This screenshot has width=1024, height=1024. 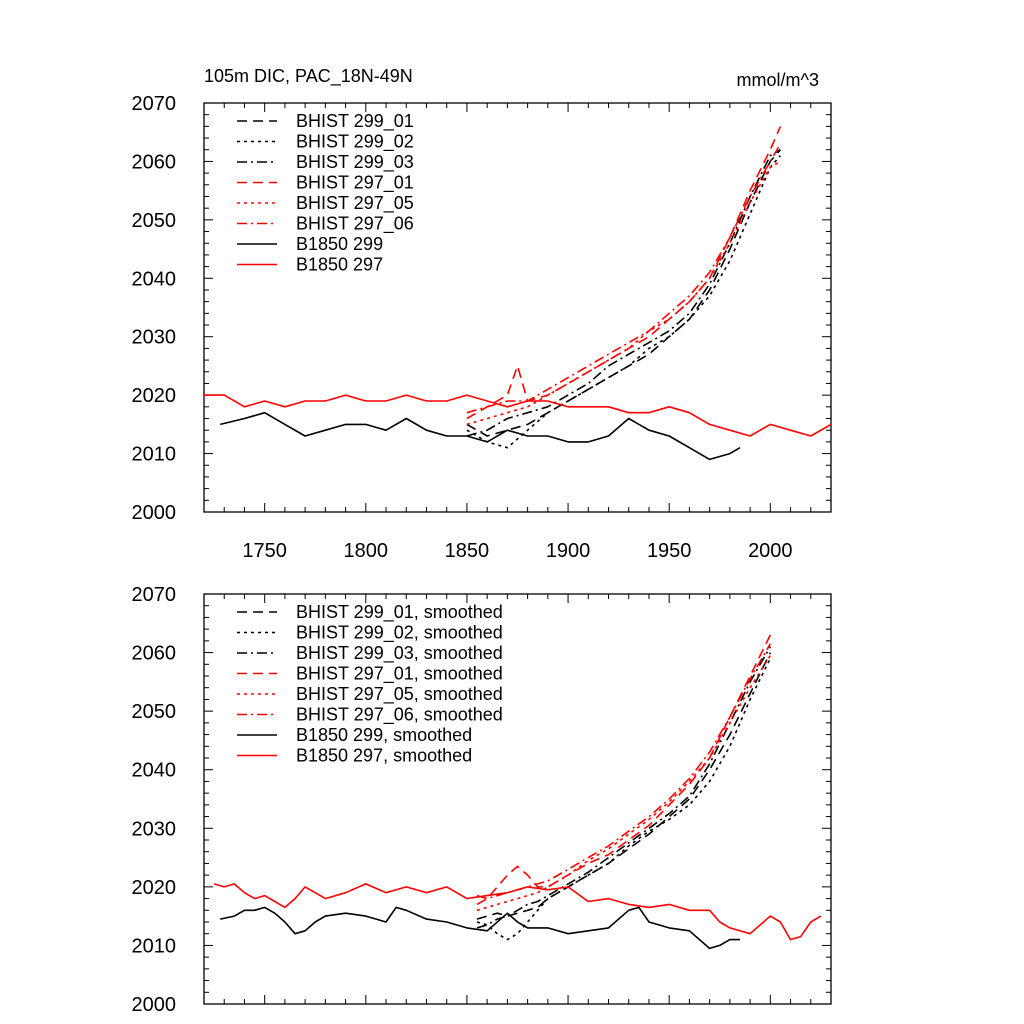 What do you see at coordinates (154, 946) in the screenshot?
I see `bottom-y-tick-label: 2010` at bounding box center [154, 946].